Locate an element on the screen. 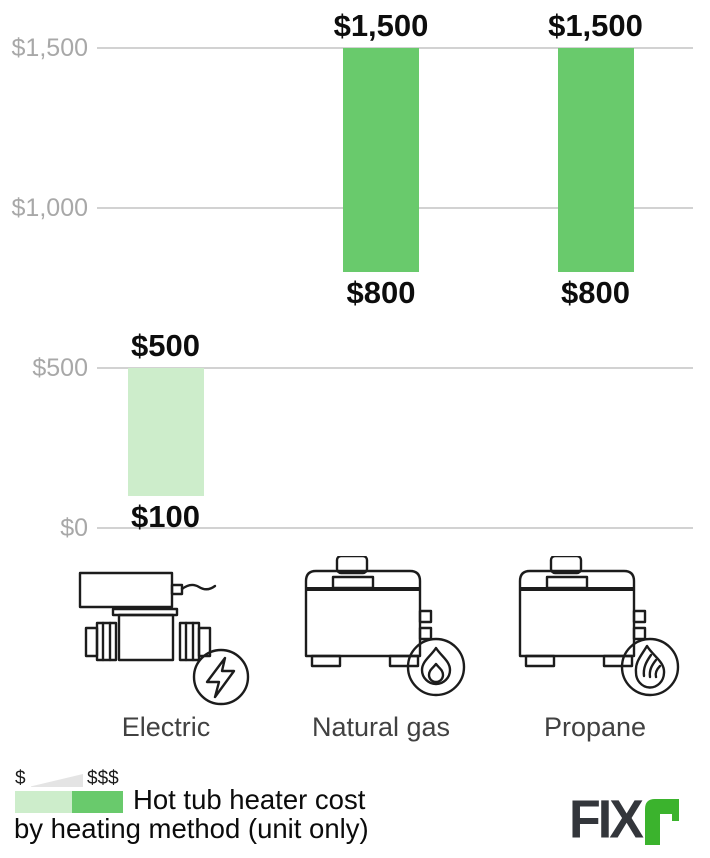 The width and height of the screenshot is (710, 858). category-label-propane: Propane is located at coordinates (595, 727).